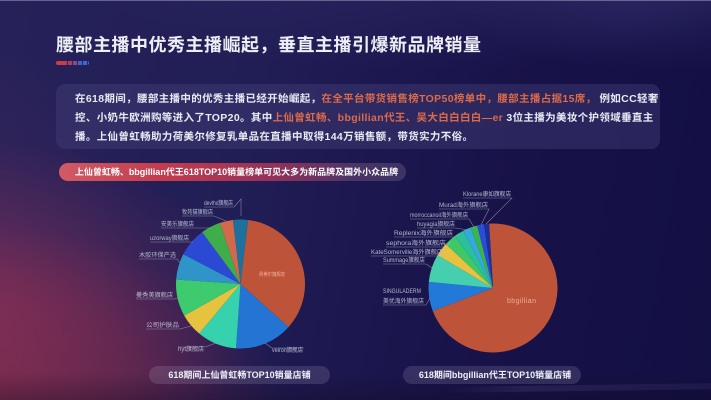  Describe the element at coordinates (407, 252) in the screenshot. I see `svg-text: KateSomerville海外旗舰店` at that location.